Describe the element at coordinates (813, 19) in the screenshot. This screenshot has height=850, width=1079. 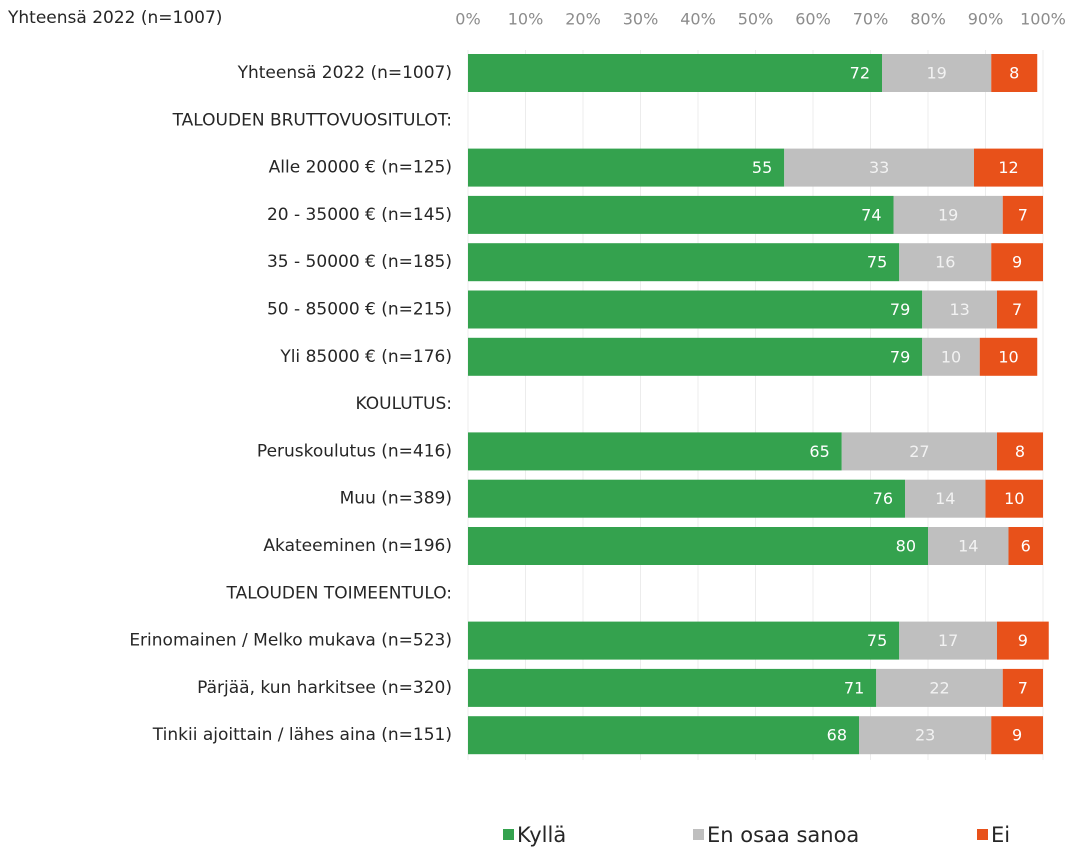
I see `x-tick-label: 60%` at that location.